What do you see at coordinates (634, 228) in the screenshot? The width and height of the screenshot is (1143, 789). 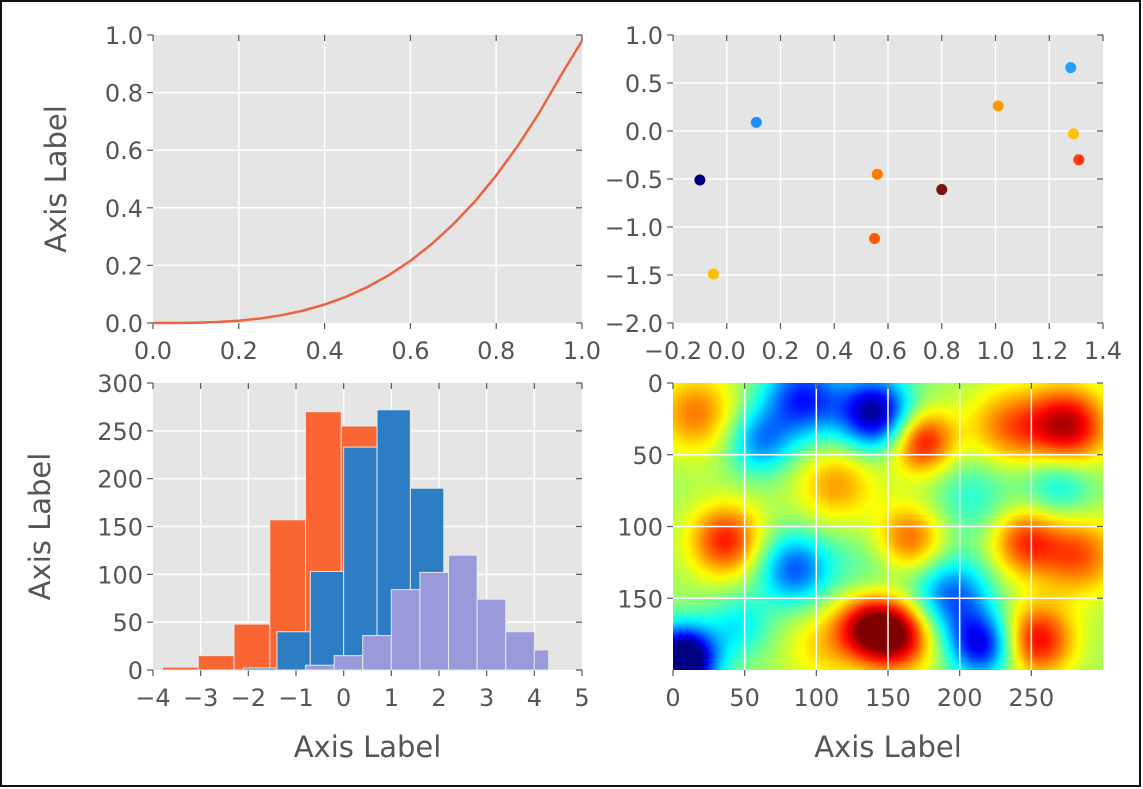 I see `y-tick-label: −1.0` at bounding box center [634, 228].